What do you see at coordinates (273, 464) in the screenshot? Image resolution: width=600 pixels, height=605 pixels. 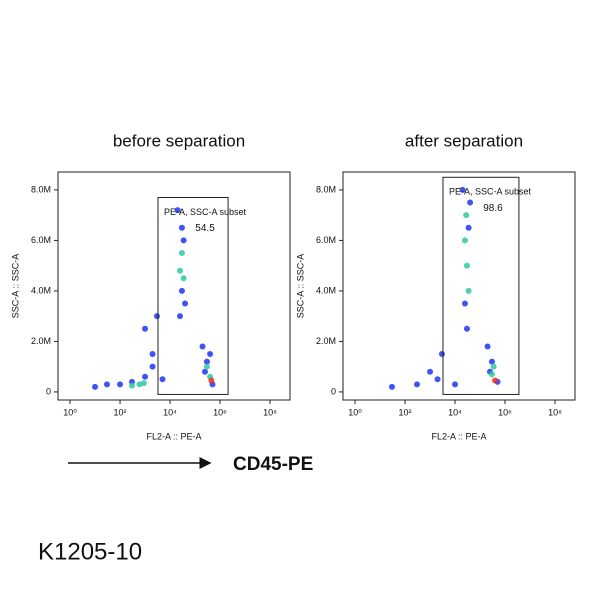 I see `arrow-label: CD45-PE` at bounding box center [273, 464].